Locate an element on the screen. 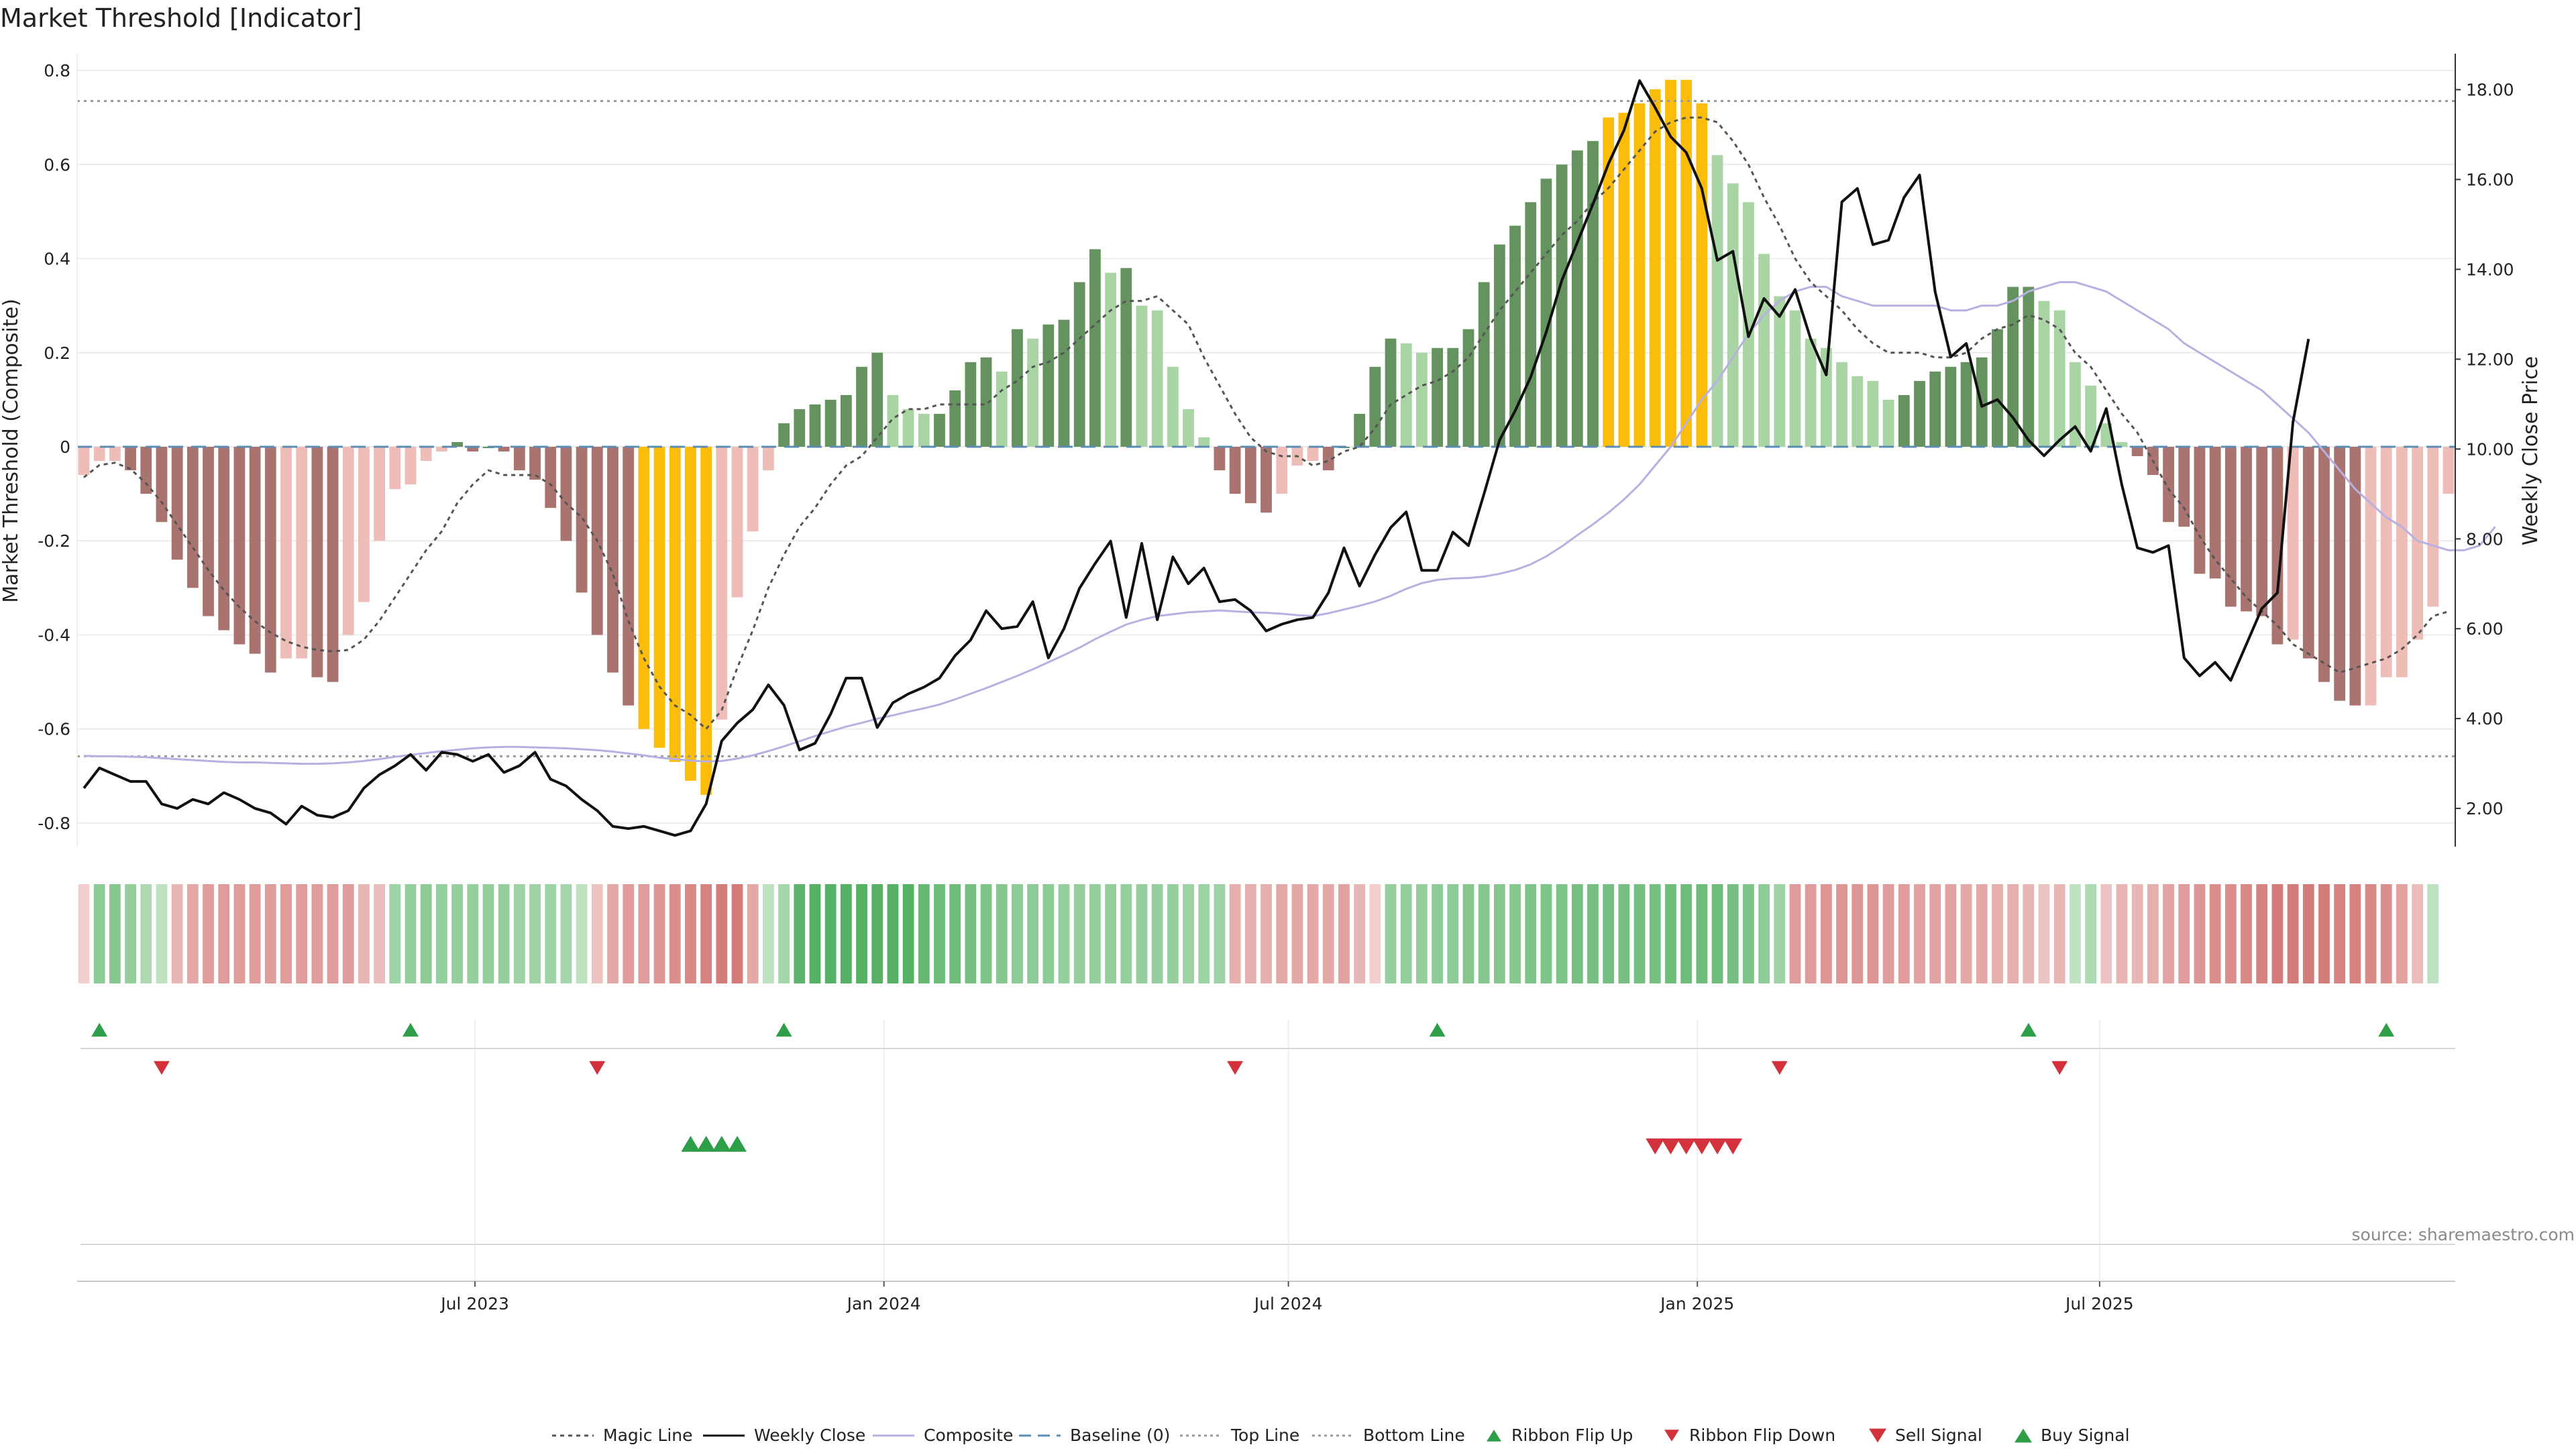 Image resolution: width=2576 pixels, height=1449 pixels. ribbon-flip-down-marker is located at coordinates (597, 1068).